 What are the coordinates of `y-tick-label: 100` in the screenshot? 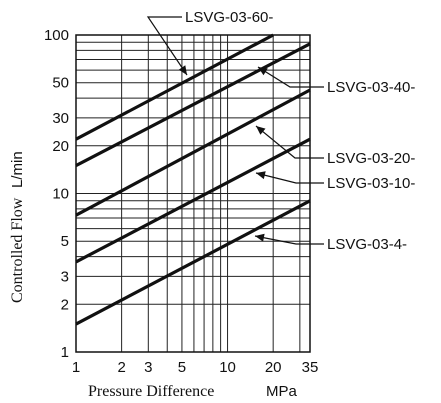 It's located at (56, 35).